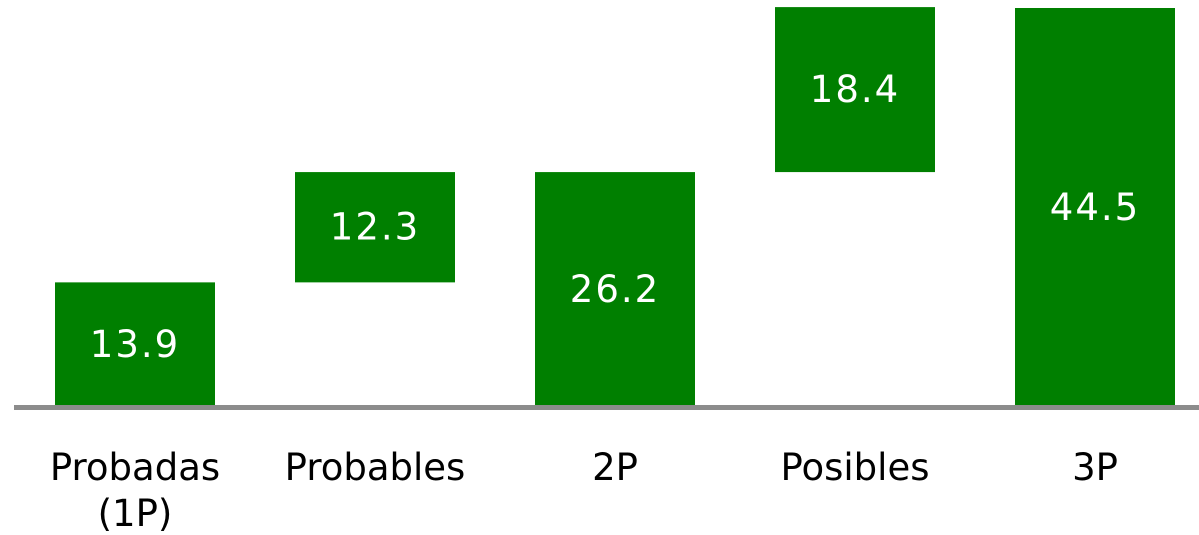 Image resolution: width=1199 pixels, height=535 pixels. I want to click on value-label-3: 26.2, so click(615, 289).